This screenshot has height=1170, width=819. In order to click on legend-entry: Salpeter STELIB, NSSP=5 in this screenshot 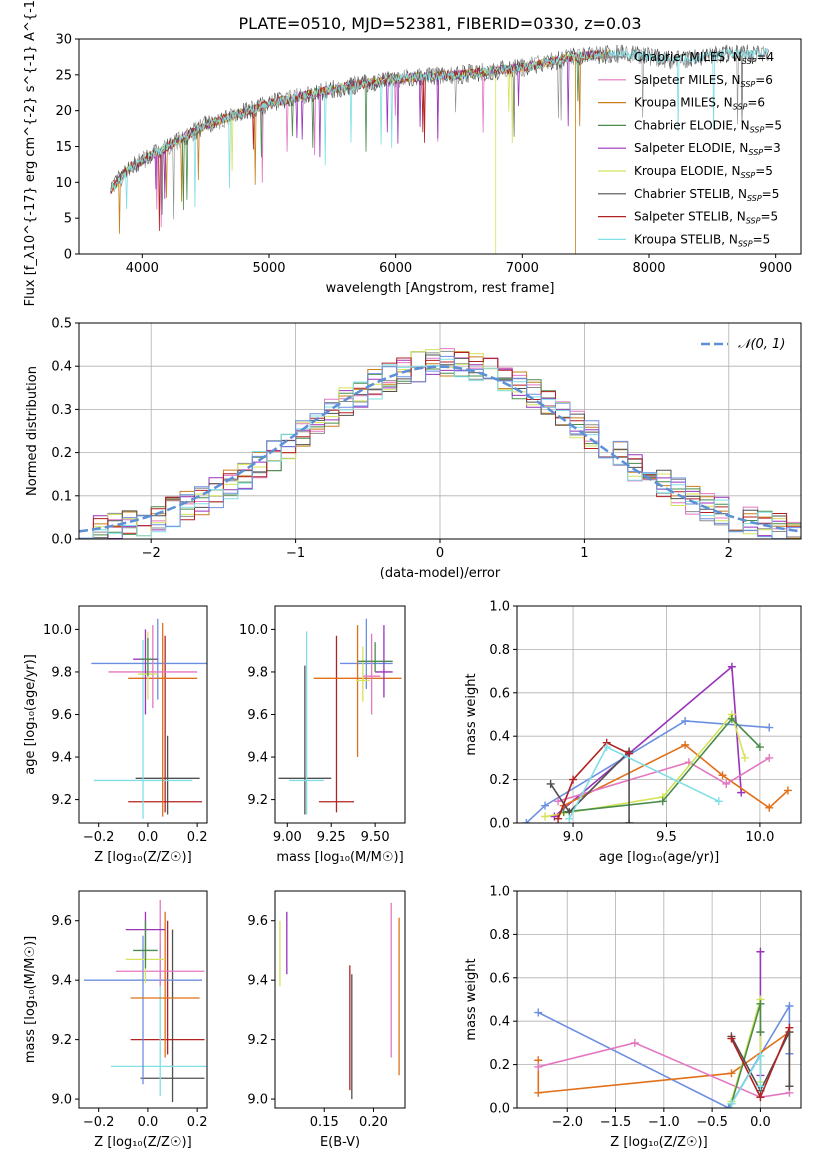, I will do `click(706, 218)`.